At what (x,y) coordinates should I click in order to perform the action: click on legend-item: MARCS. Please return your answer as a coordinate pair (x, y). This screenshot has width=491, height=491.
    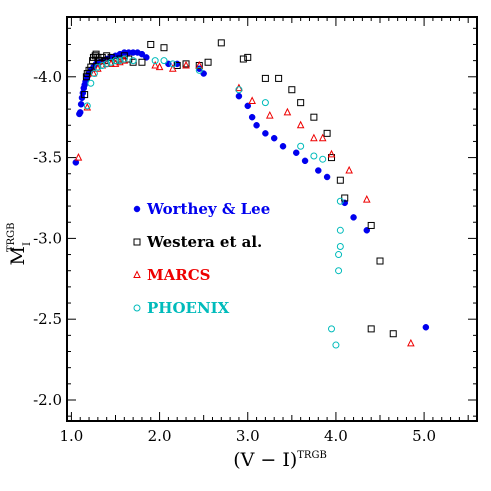
    Looking at the image, I should click on (171, 275).